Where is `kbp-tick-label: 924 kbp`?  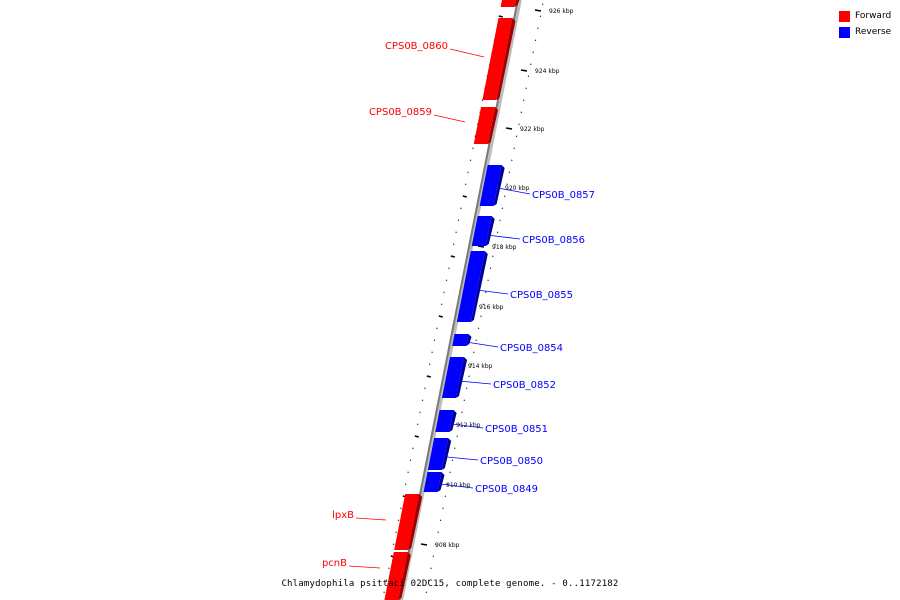
kbp-tick-label: 924 kbp is located at coordinates (547, 71).